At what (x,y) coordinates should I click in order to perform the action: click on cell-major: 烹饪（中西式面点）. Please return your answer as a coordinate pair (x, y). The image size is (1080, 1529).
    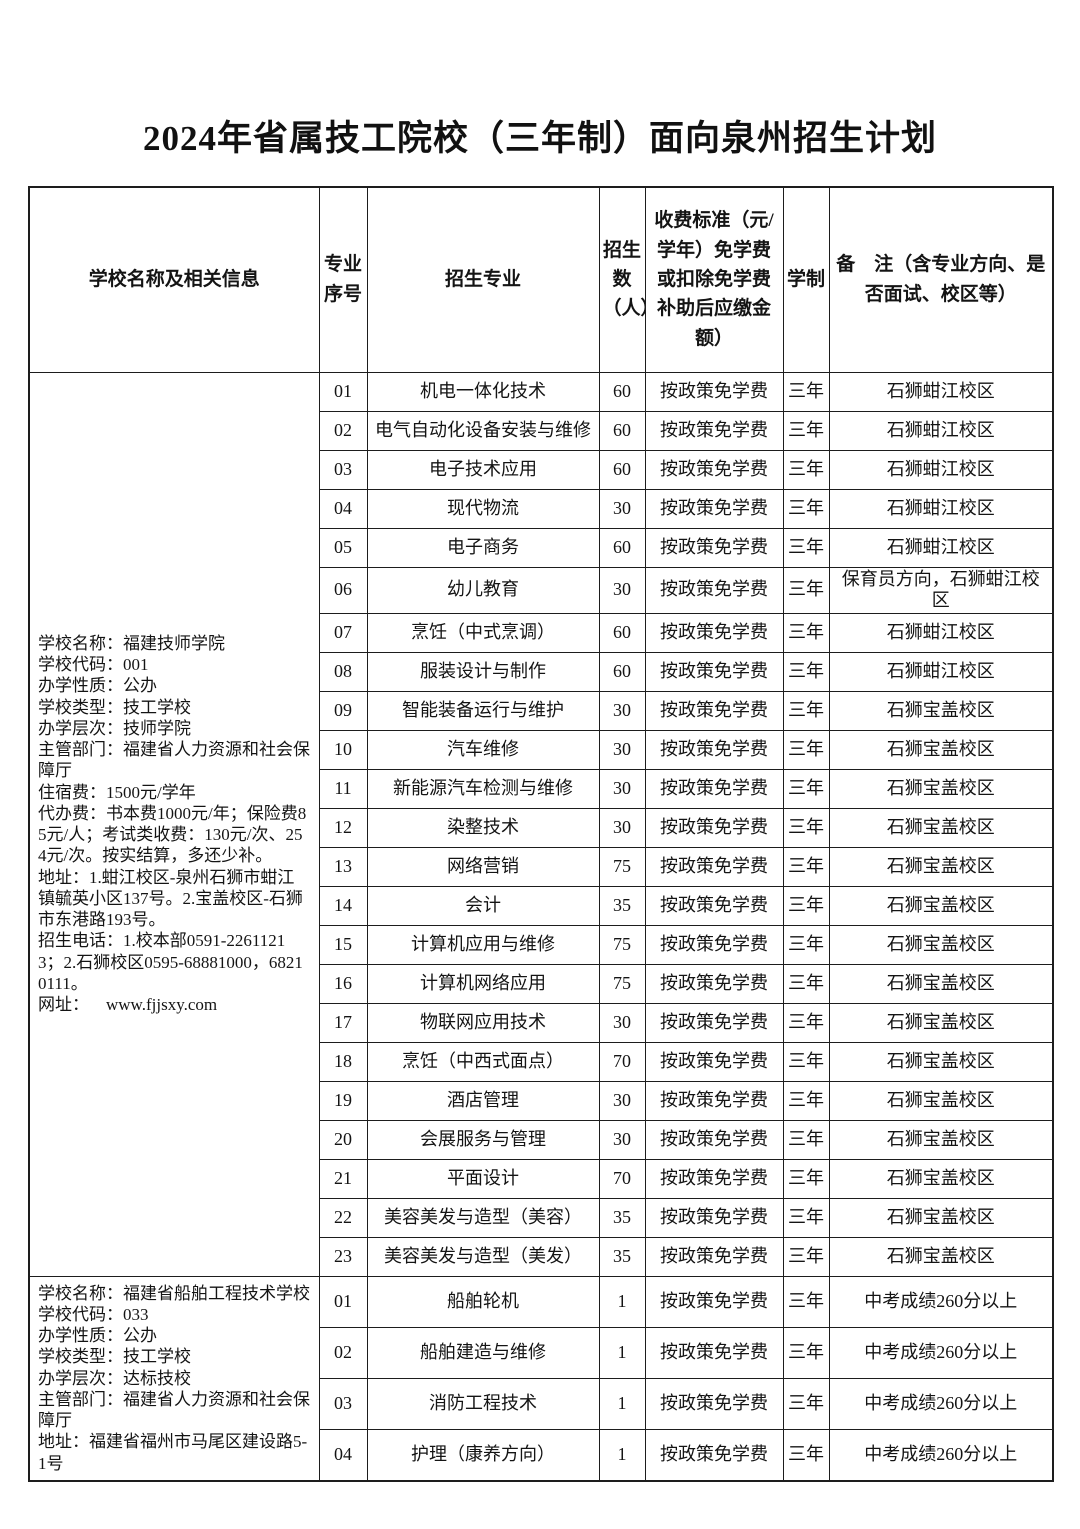
    Looking at the image, I should click on (483, 1061).